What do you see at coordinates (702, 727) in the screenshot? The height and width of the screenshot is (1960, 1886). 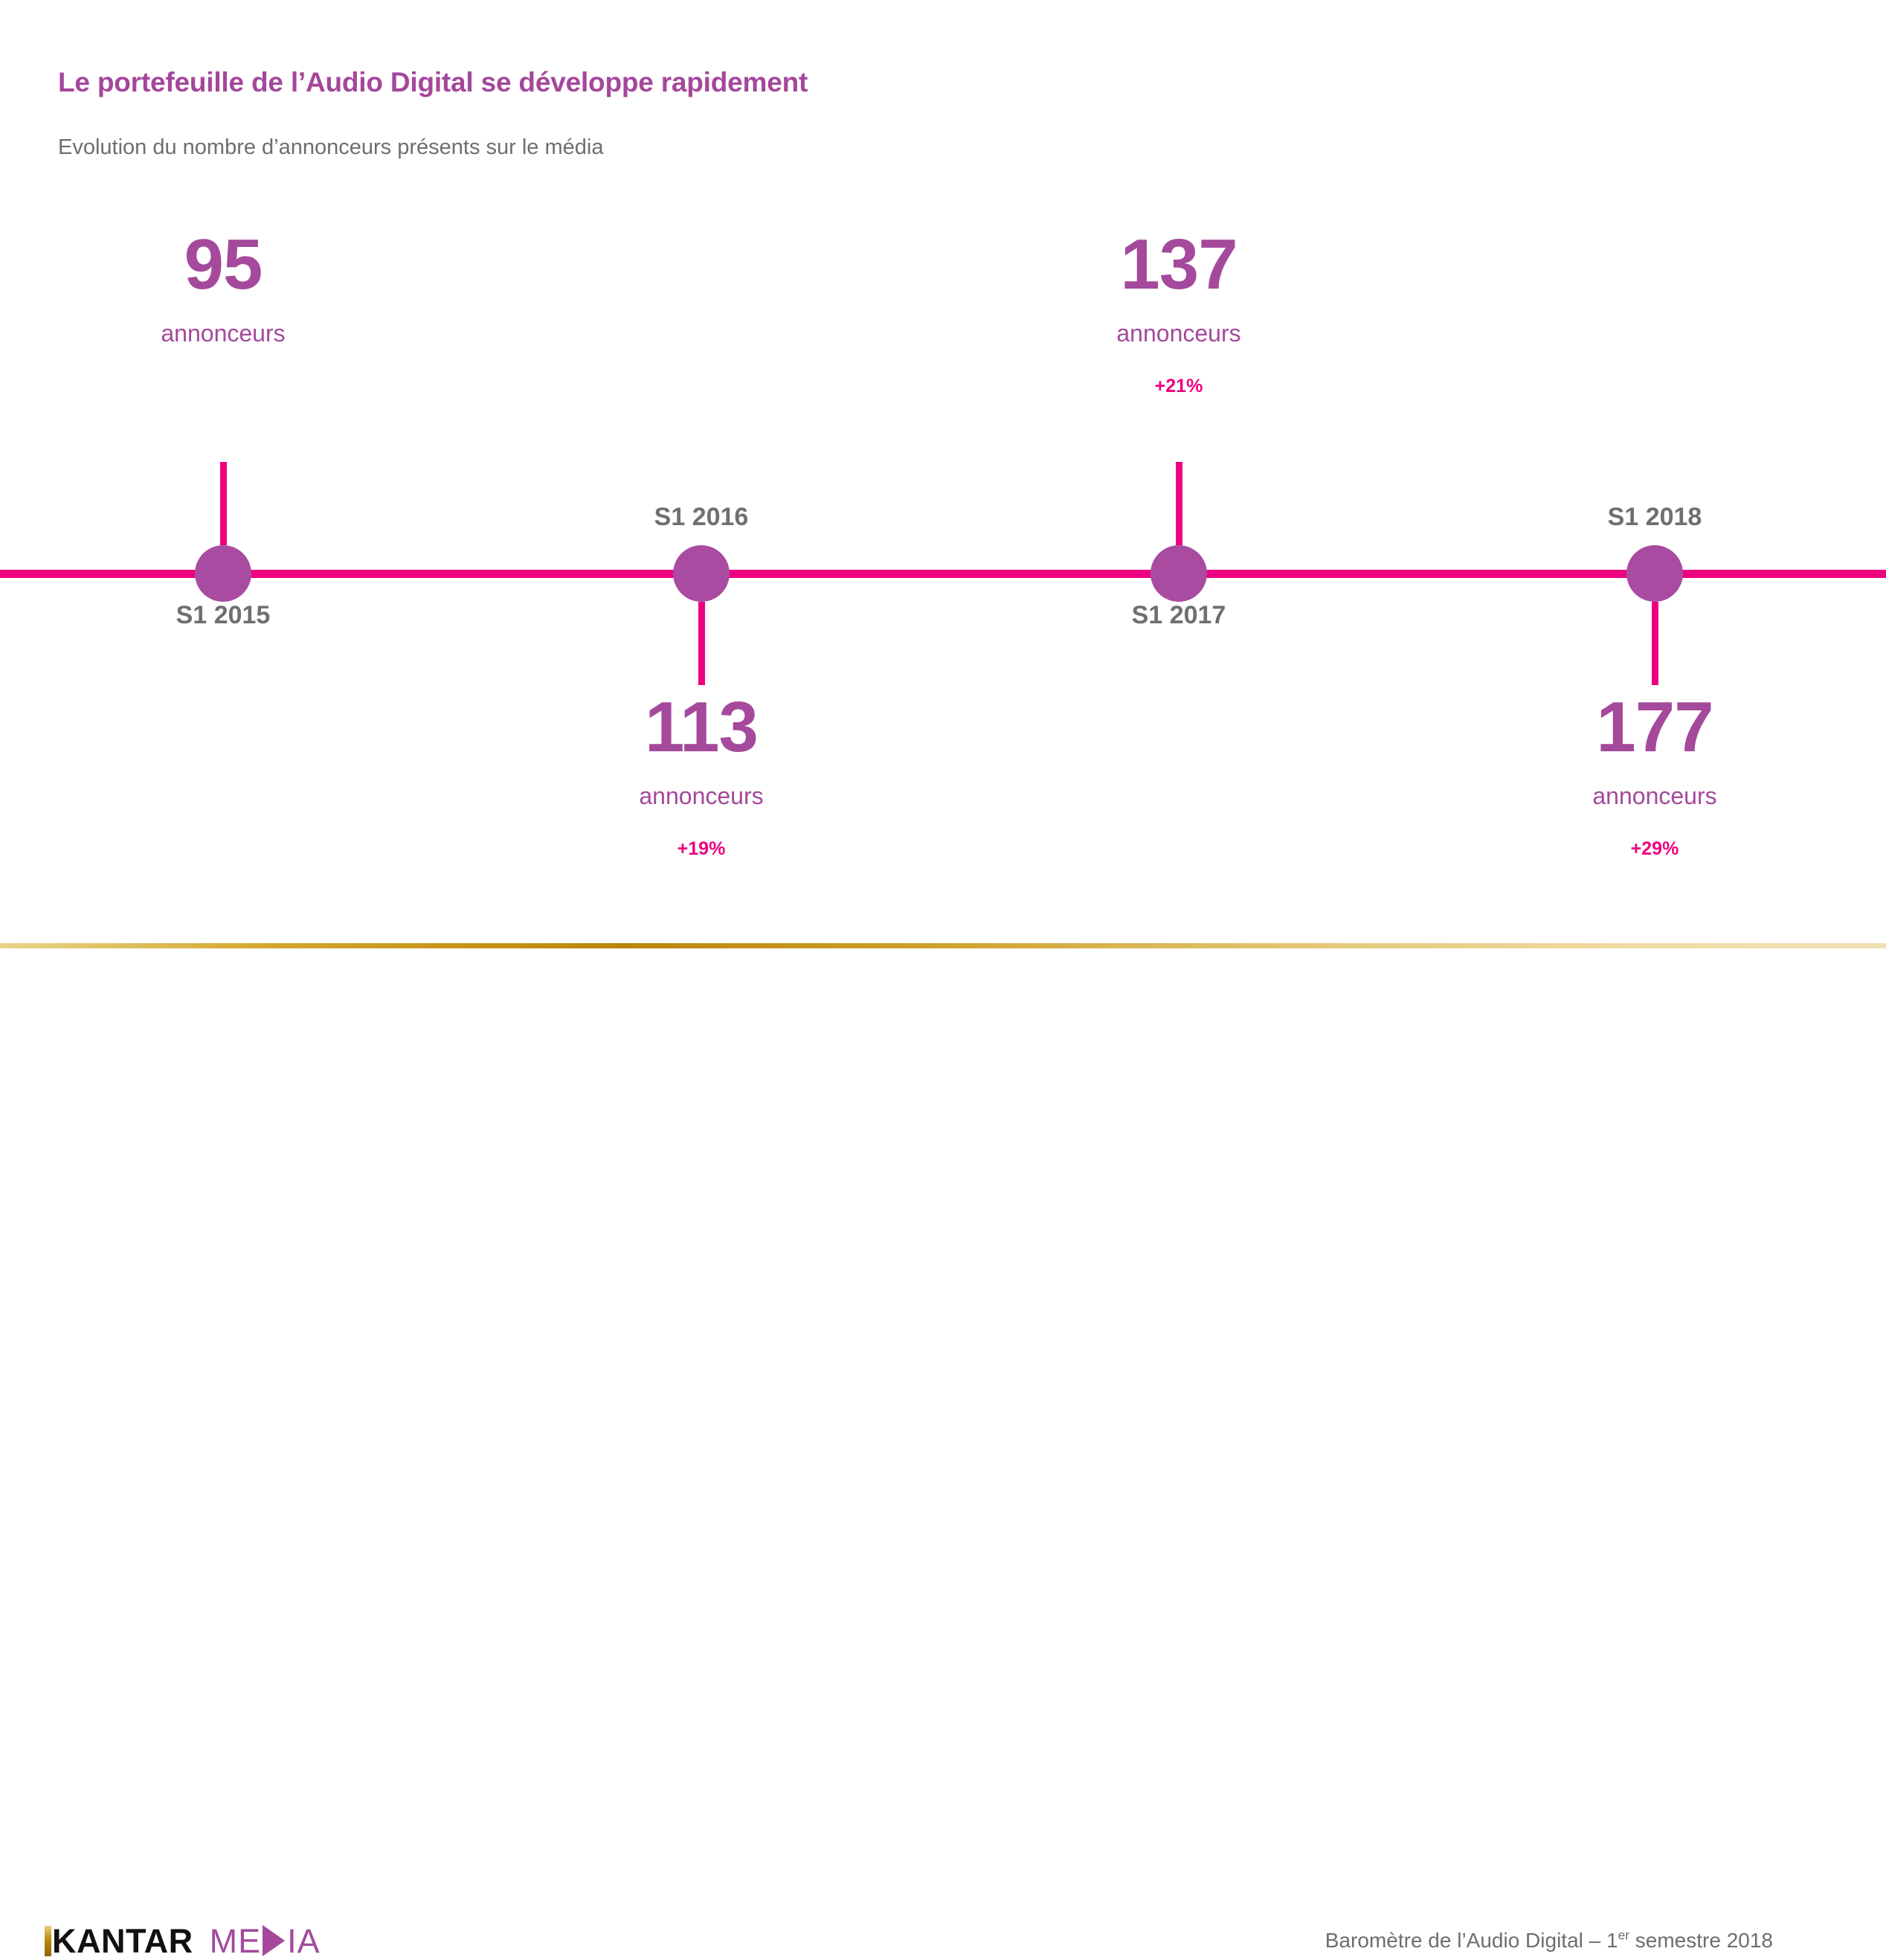 I see `timeline-value: 113` at bounding box center [702, 727].